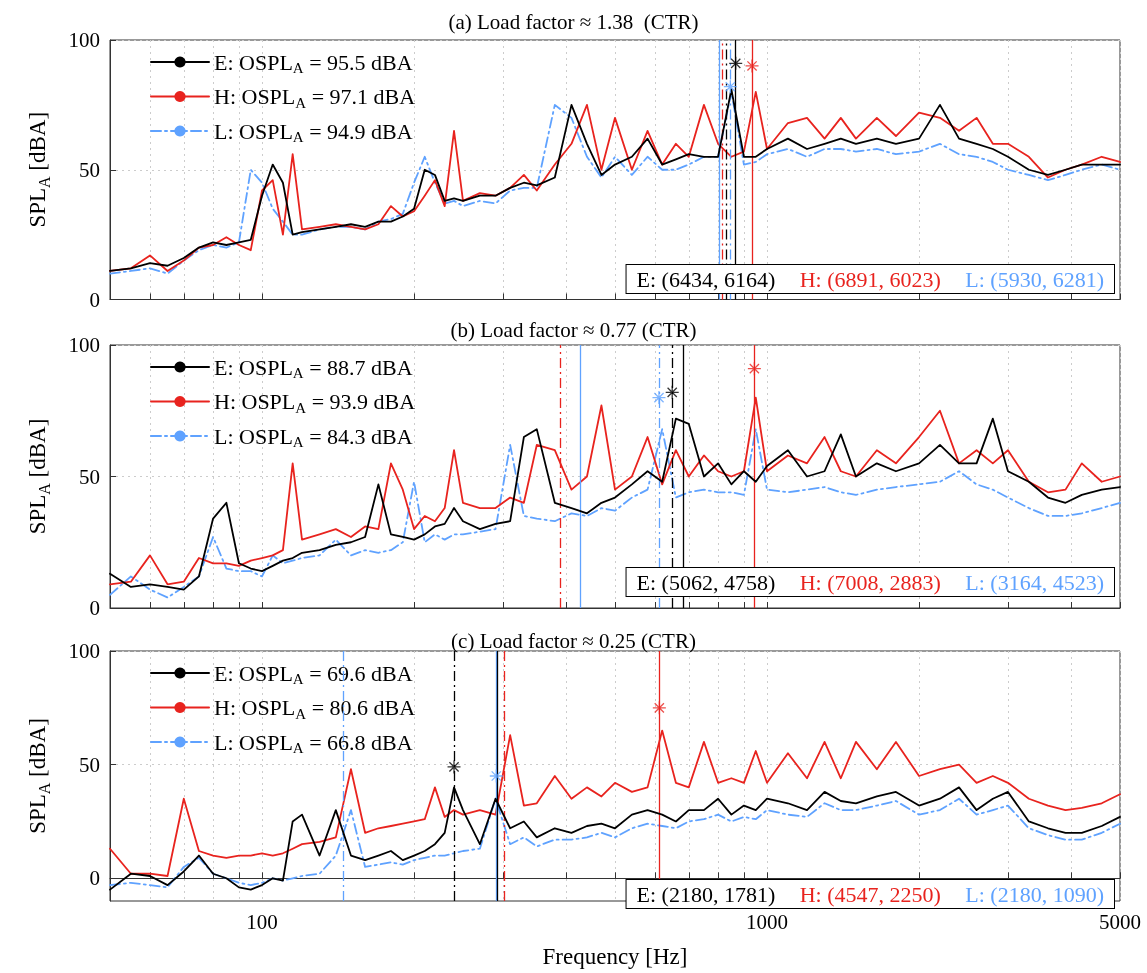  Describe the element at coordinates (573, 329) in the screenshot. I see `chart-title: (b) Load factor ≈ 0.77 (CTR)` at that location.